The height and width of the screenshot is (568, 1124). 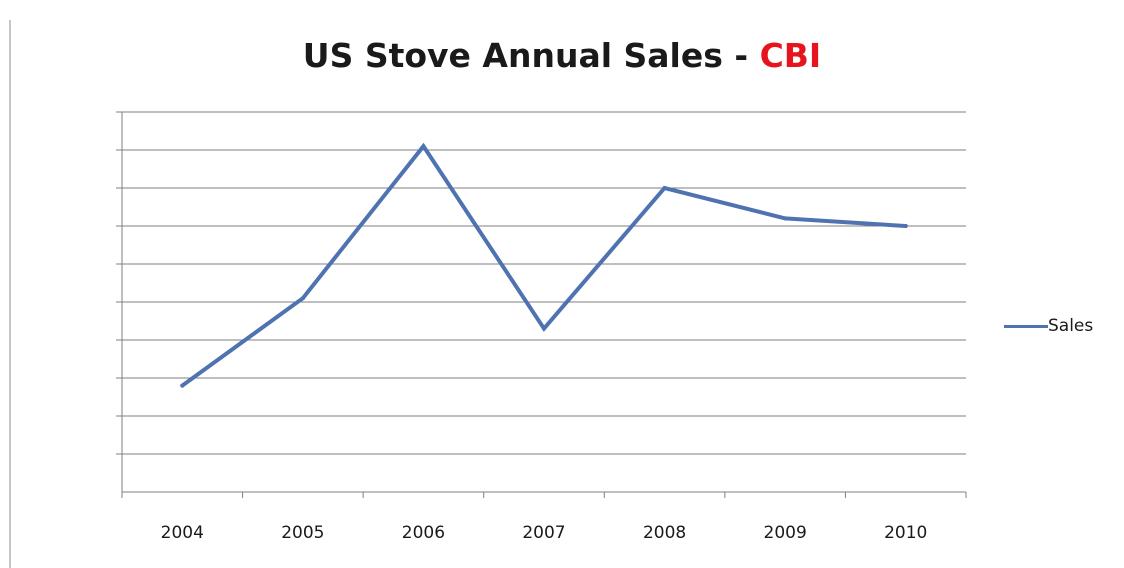 I want to click on chart-title: US Stove Annual Sales - CBI, so click(x=562, y=55).